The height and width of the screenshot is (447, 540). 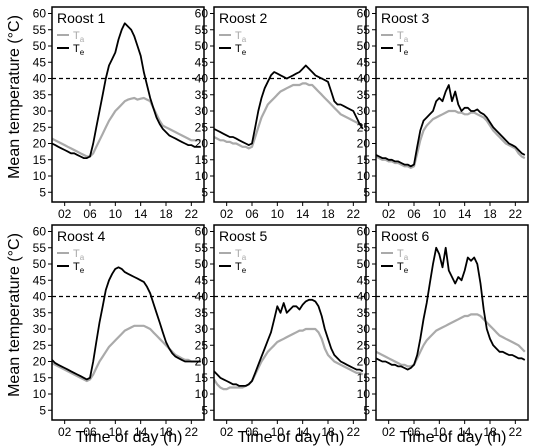 What do you see at coordinates (405, 18) in the screenshot?
I see `panel-title: Roost 3` at bounding box center [405, 18].